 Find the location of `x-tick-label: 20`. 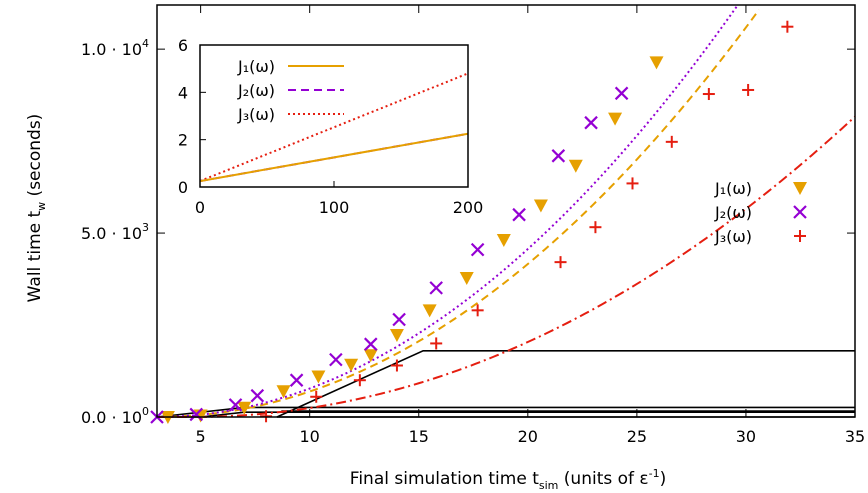

x-tick-label: 20 is located at coordinates (528, 436).